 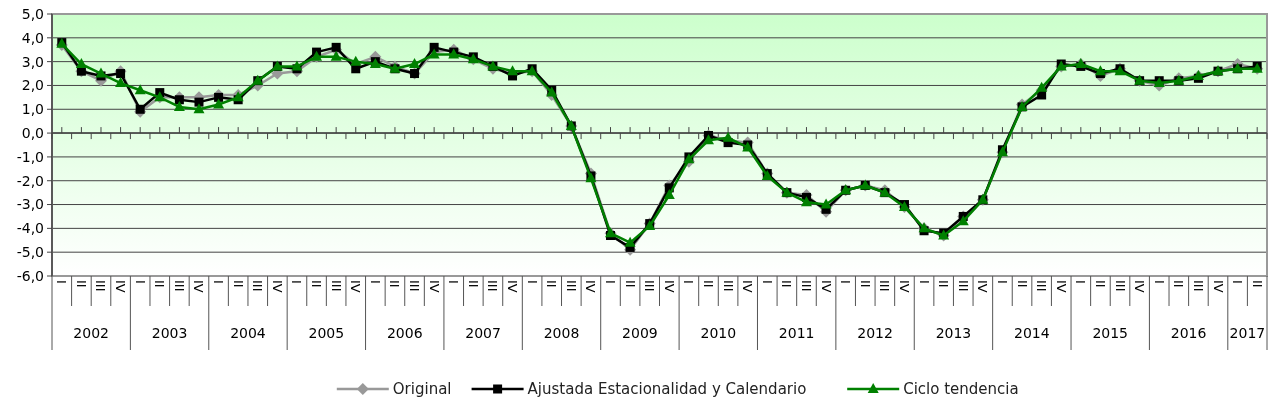 What do you see at coordinates (32, 109) in the screenshot?
I see `y-tick-label: 1,0` at bounding box center [32, 109].